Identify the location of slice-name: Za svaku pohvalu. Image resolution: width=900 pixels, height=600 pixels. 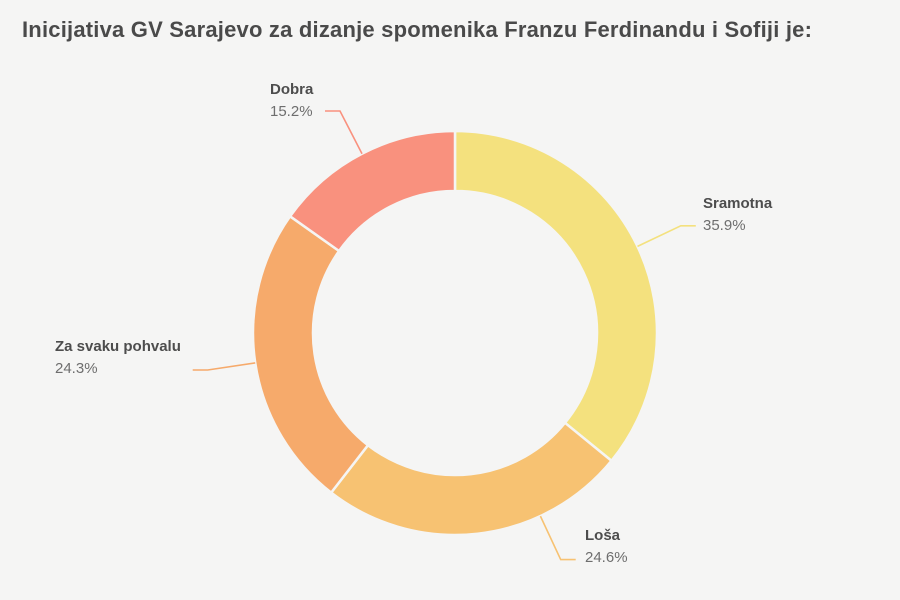
(118, 346).